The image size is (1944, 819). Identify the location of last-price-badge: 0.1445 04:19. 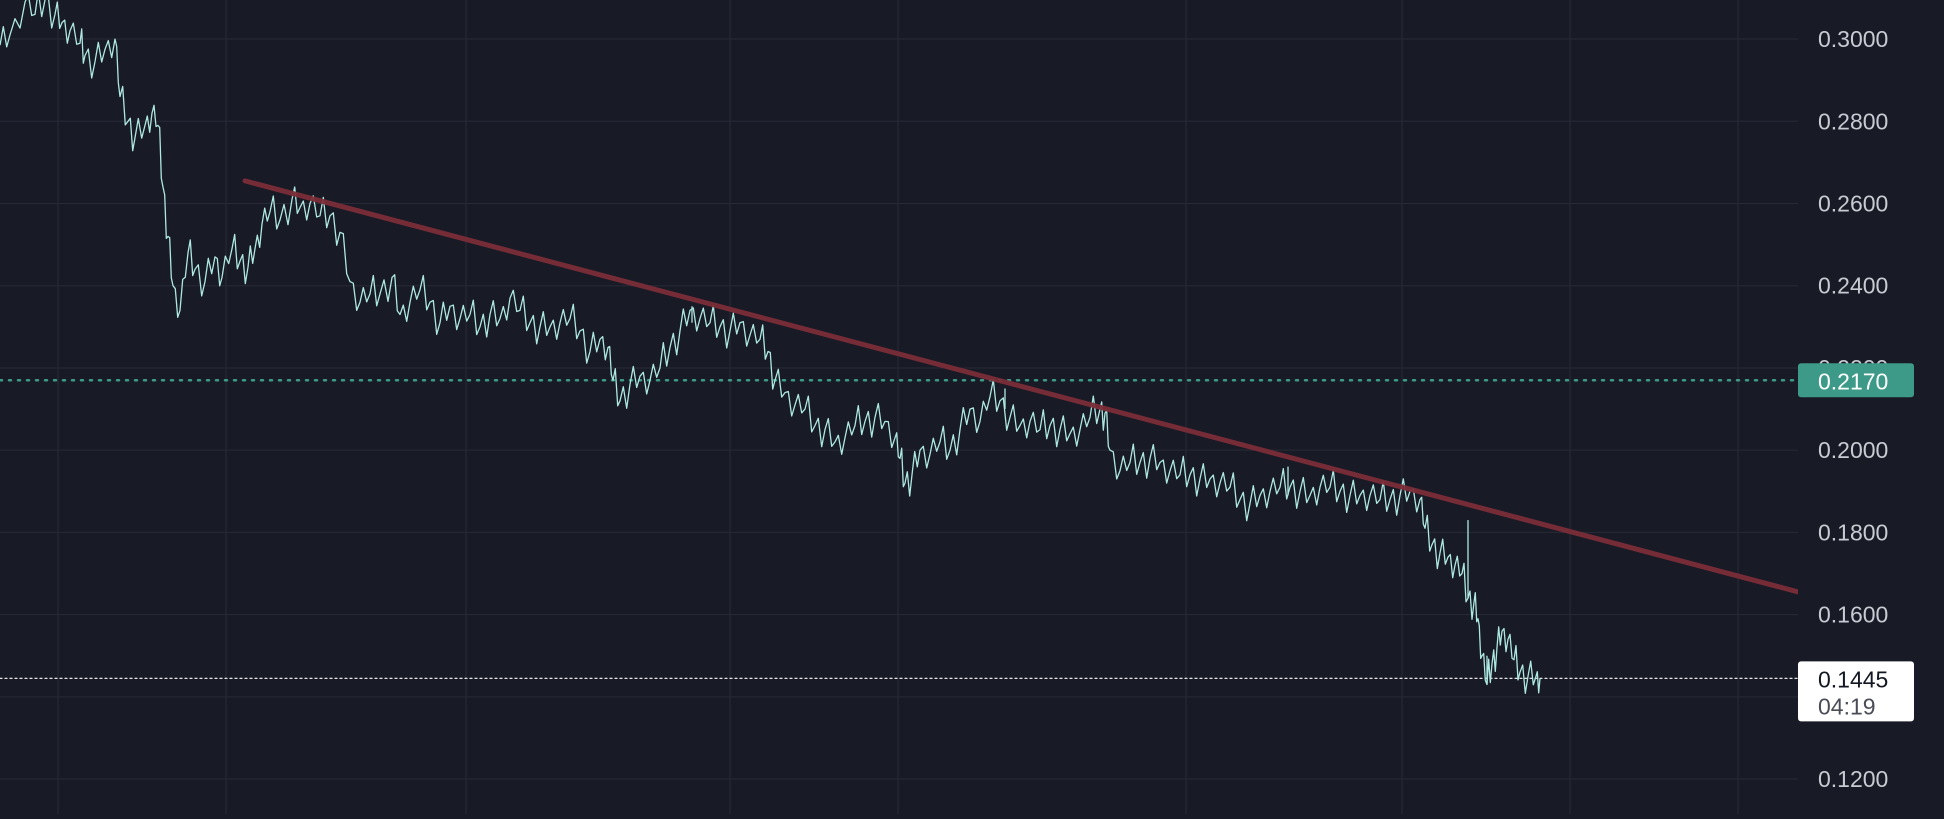
(1856, 691).